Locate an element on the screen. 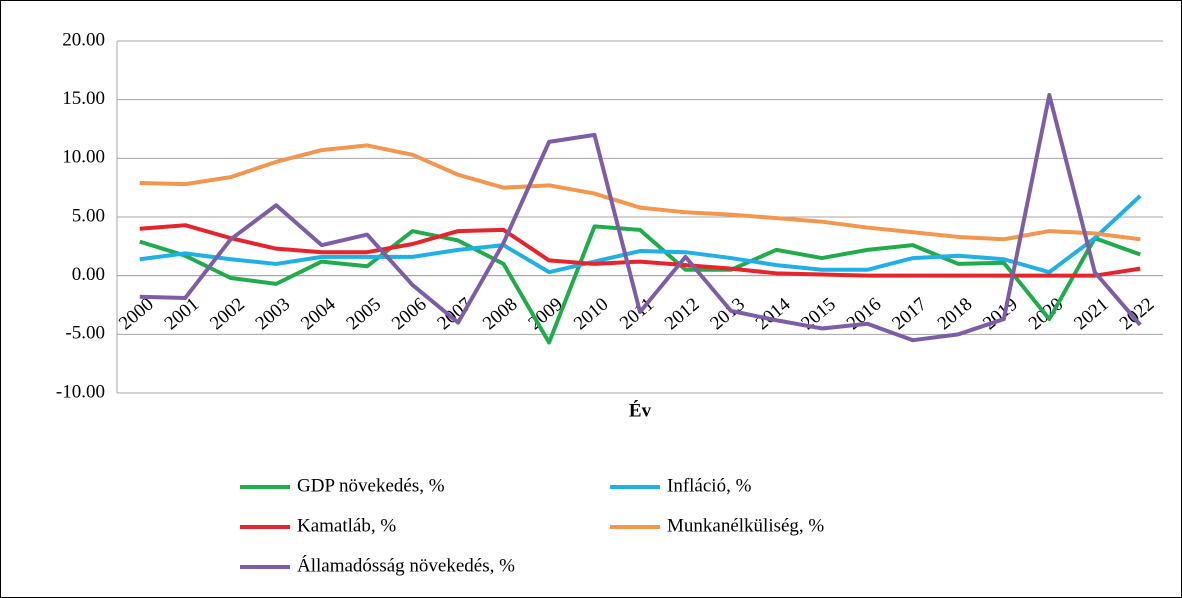 This screenshot has width=1182, height=598. y-tick-label: 0.00 is located at coordinates (88, 274).